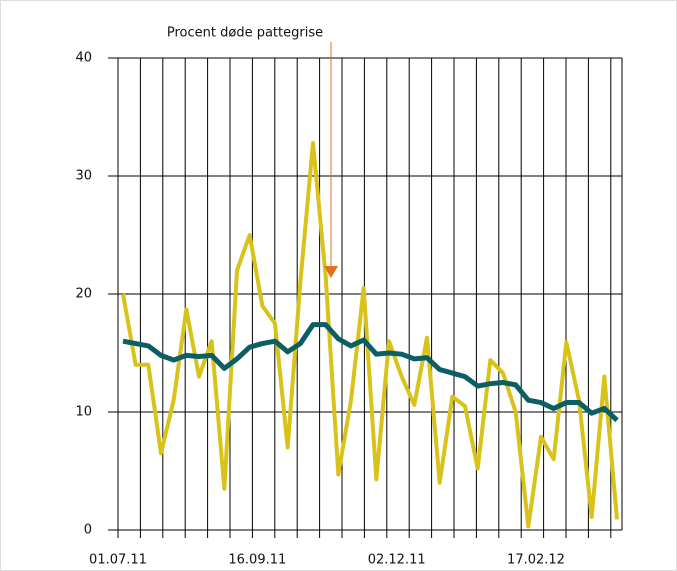  Describe the element at coordinates (83, 294) in the screenshot. I see `y-tick-label: 20` at that location.